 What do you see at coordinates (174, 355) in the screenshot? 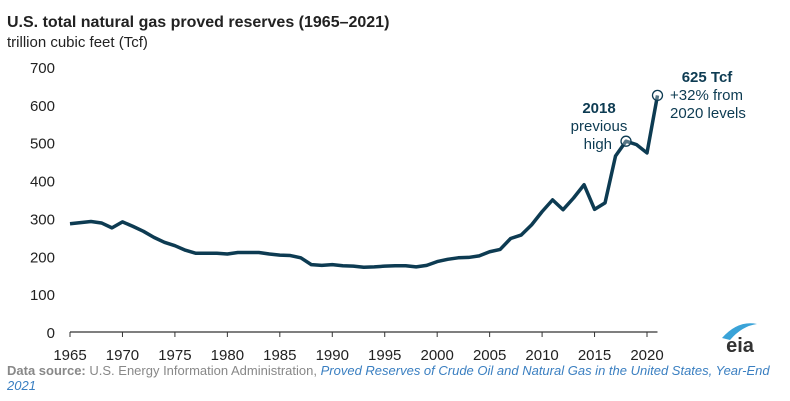
I see `x-tick-label: 1975` at bounding box center [174, 355].